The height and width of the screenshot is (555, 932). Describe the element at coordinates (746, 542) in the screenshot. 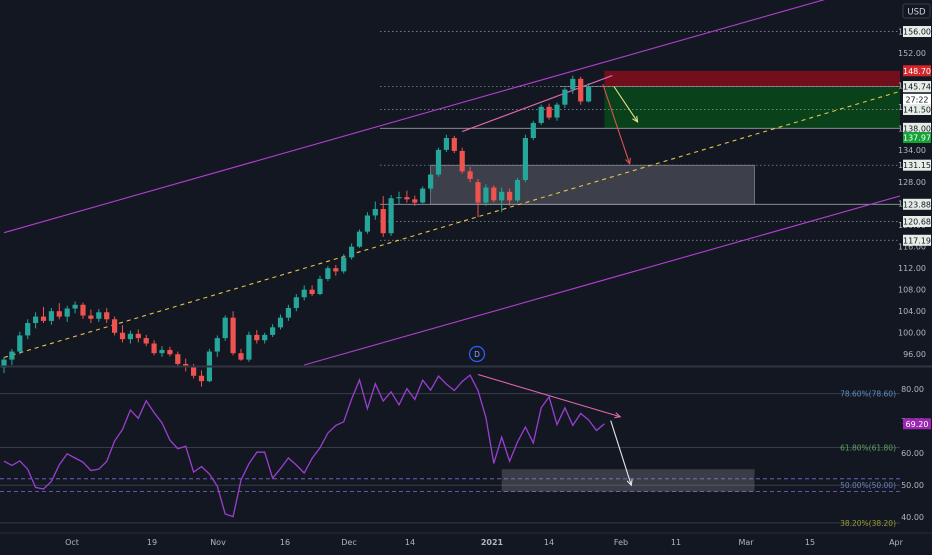

I see `time-tick-label: Mar` at that location.